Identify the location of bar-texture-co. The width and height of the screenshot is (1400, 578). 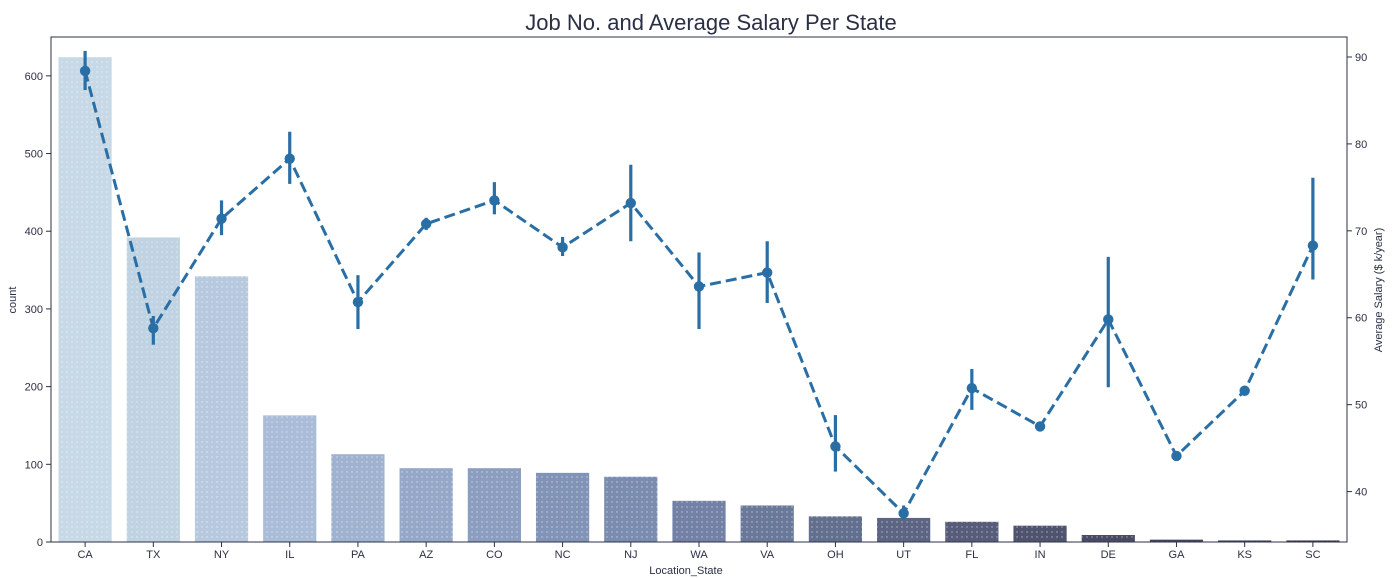
(494, 505).